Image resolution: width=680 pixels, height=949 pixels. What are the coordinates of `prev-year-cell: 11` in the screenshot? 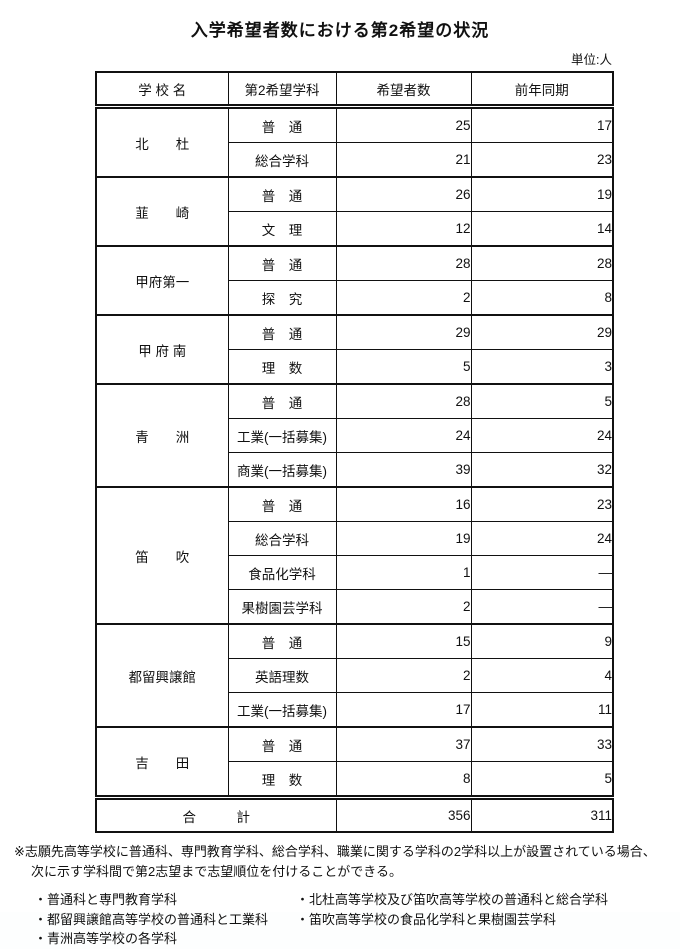 It's located at (542, 710).